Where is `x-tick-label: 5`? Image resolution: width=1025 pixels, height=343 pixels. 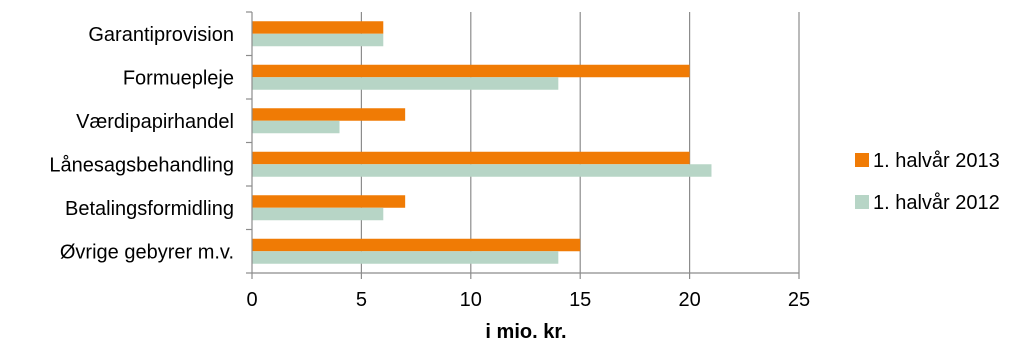 x-tick-label: 5 is located at coordinates (361, 300).